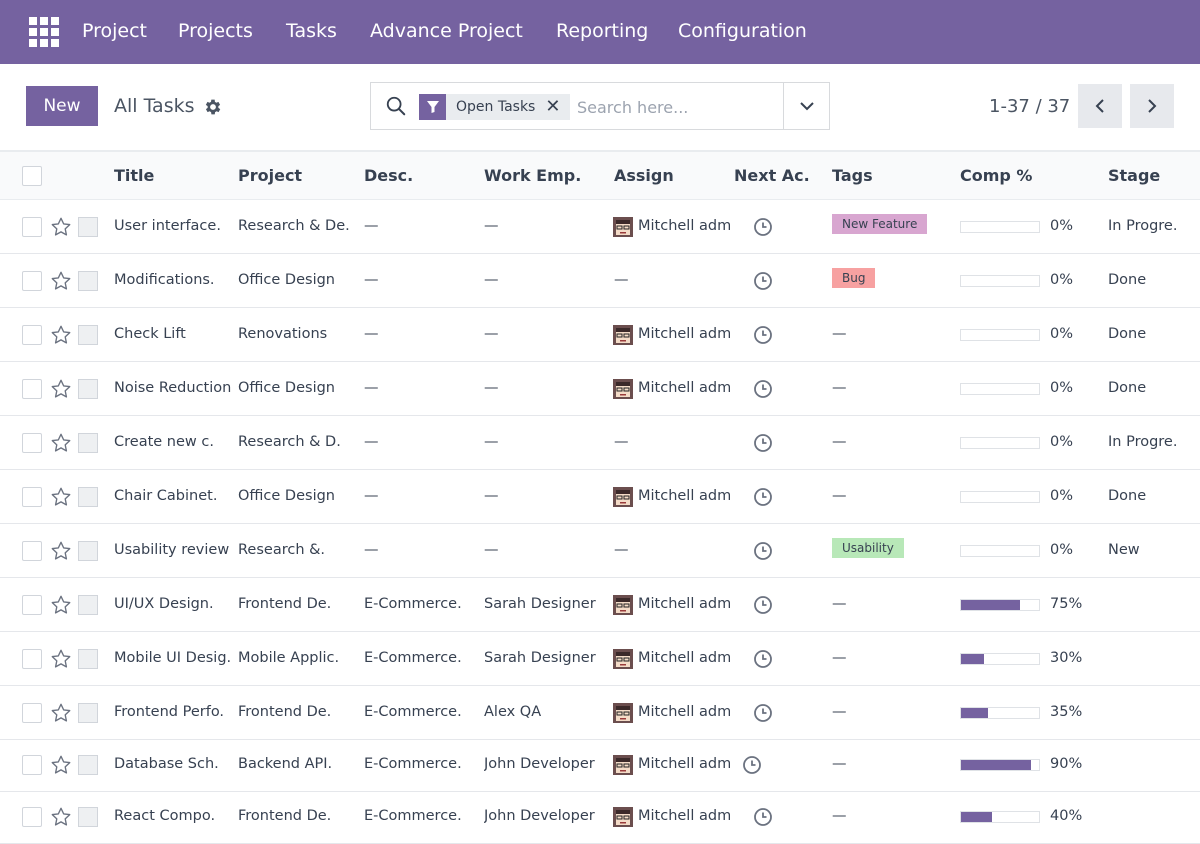 This screenshot has width=1200, height=844. I want to click on task-project: Research & D., so click(289, 442).